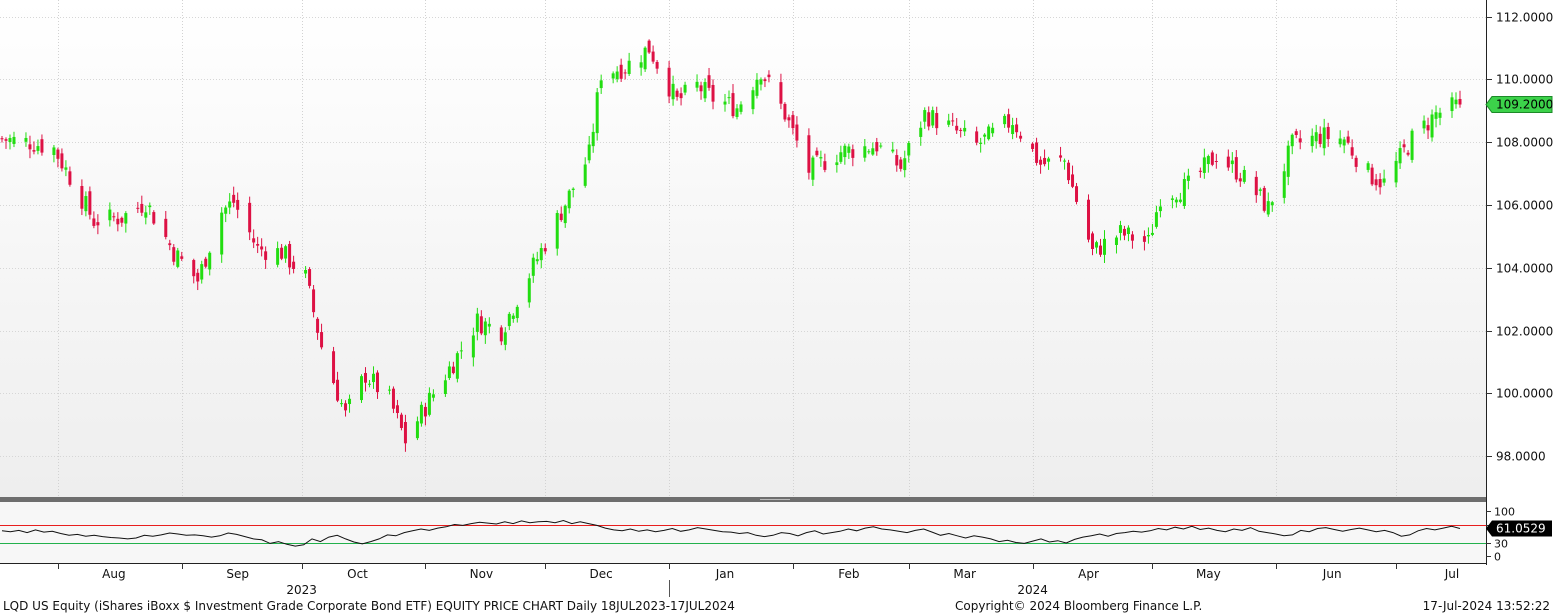 This screenshot has height=615, width=1554. Describe the element at coordinates (481, 574) in the screenshot. I see `month-label: Nov` at that location.